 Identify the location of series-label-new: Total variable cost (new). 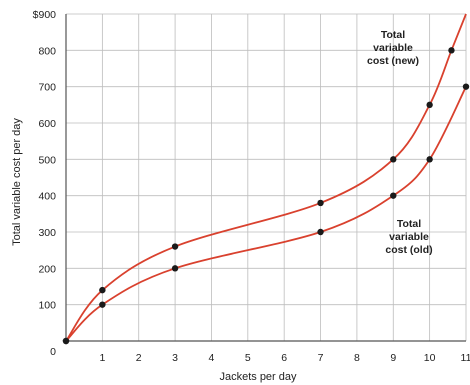
(393, 48).